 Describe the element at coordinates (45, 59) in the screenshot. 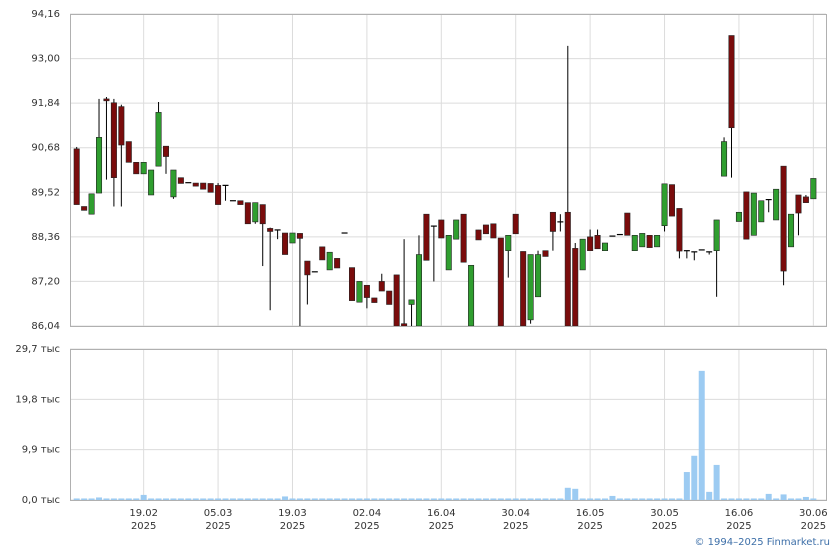

I see `y-tick-label: 93,00` at that location.